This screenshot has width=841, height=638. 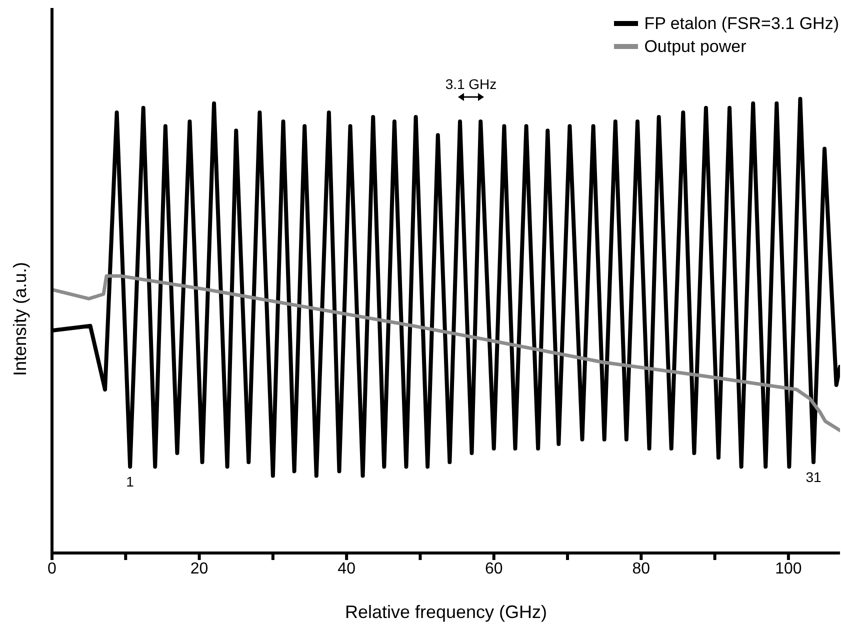 What do you see at coordinates (199, 569) in the screenshot?
I see `x-tick-label: 20` at bounding box center [199, 569].